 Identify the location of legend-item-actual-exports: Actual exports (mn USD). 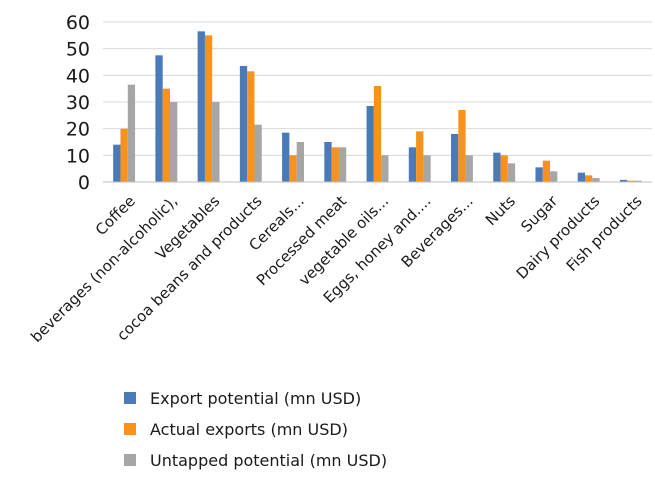
(255, 429).